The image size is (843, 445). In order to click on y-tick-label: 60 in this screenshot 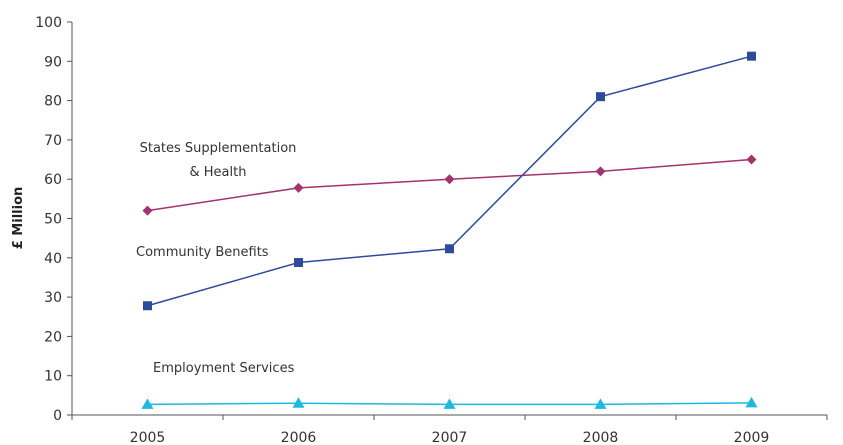, I will do `click(53, 180)`.